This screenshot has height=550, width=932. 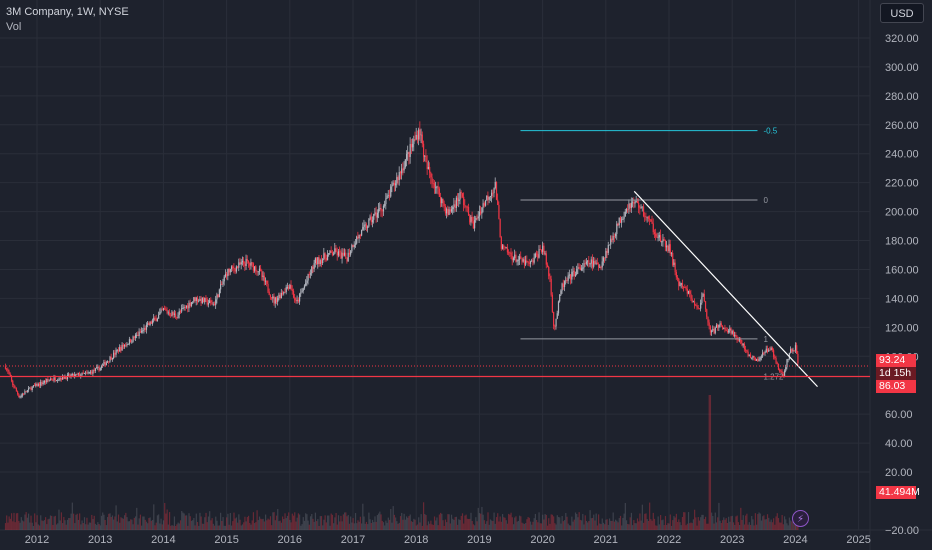 What do you see at coordinates (899, 415) in the screenshot?
I see `price-tick-label: 60.00` at bounding box center [899, 415].